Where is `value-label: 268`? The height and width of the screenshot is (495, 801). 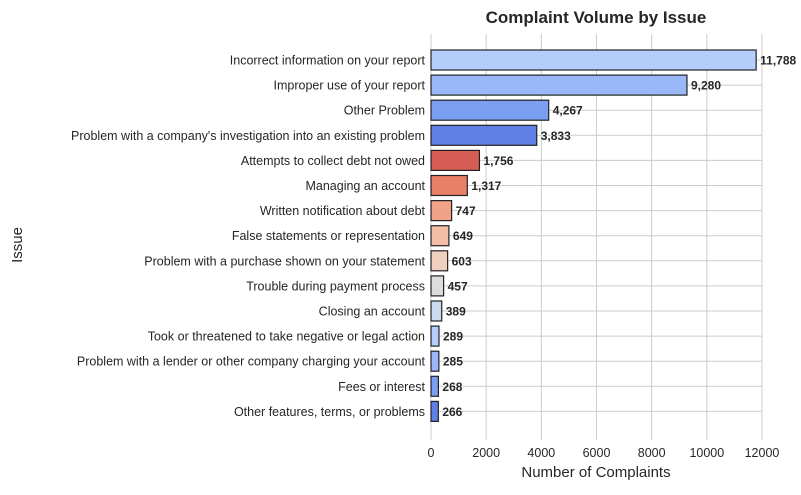 value-label: 268 is located at coordinates (452, 387).